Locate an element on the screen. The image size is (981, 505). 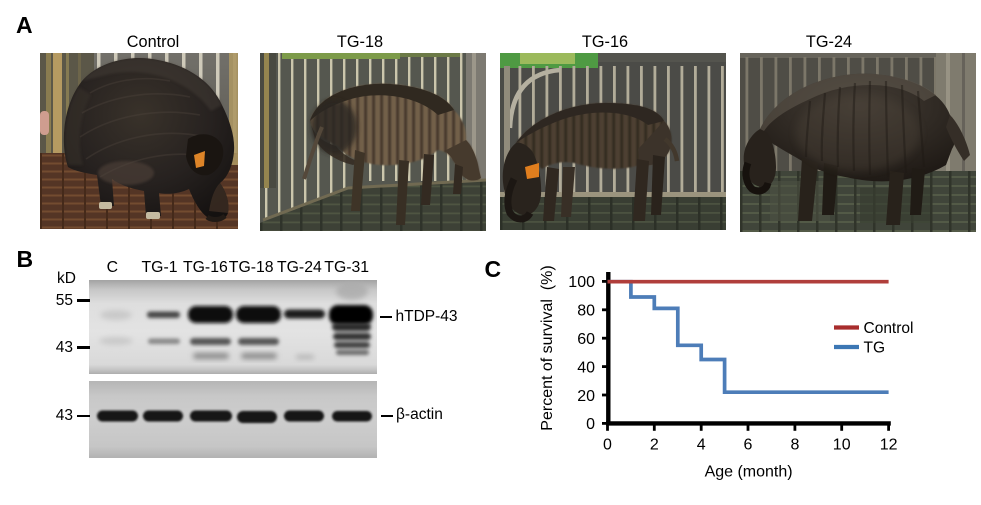
svg-text: Percent of survival (%) is located at coordinates (547, 347).